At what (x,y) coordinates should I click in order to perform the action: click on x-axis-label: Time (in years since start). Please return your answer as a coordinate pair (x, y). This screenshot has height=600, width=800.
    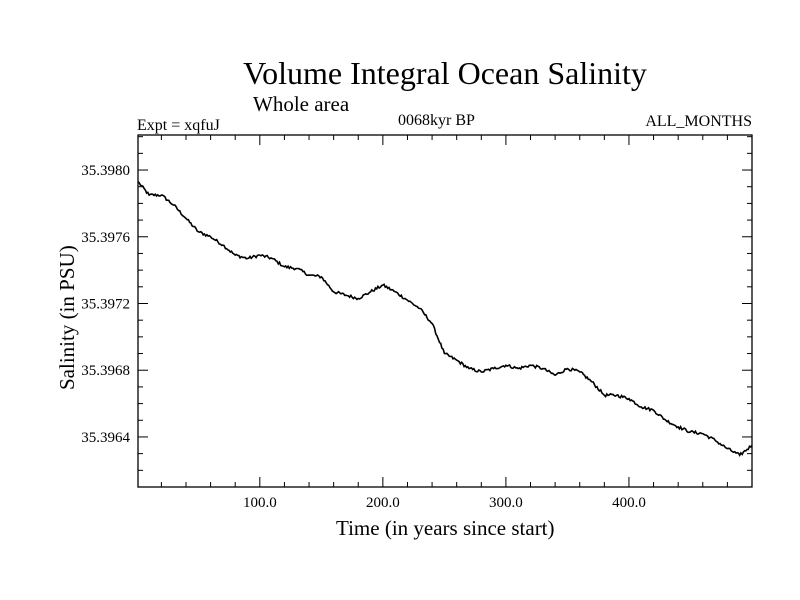
    Looking at the image, I should click on (445, 528).